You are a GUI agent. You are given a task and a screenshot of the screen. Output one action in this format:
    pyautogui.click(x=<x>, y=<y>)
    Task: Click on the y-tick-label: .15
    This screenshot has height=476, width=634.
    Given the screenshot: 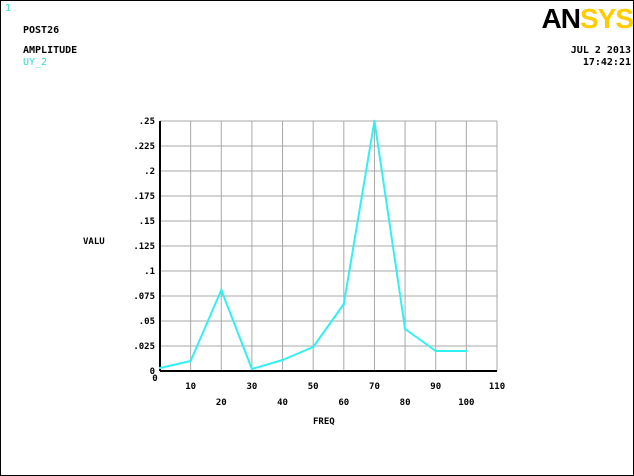 What is the action you would take?
    pyautogui.click(x=147, y=222)
    